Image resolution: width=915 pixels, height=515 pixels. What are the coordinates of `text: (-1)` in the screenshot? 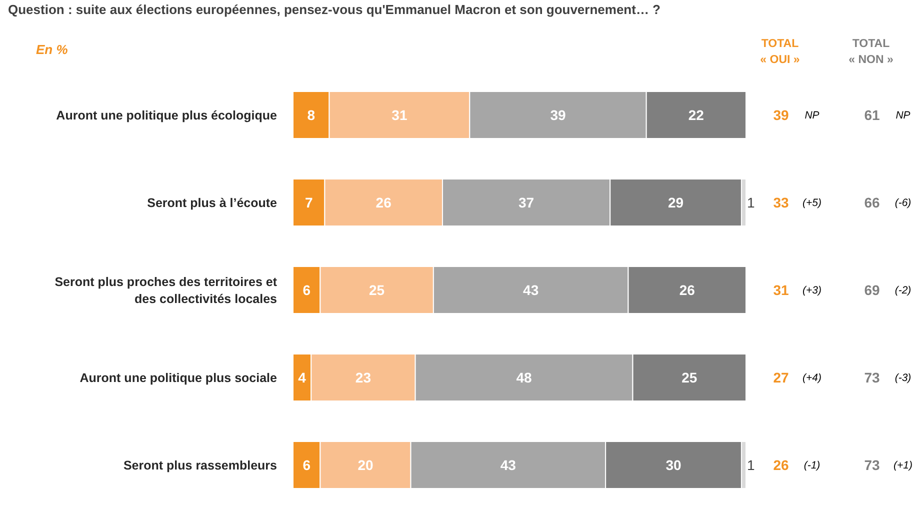 It's located at (812, 466).